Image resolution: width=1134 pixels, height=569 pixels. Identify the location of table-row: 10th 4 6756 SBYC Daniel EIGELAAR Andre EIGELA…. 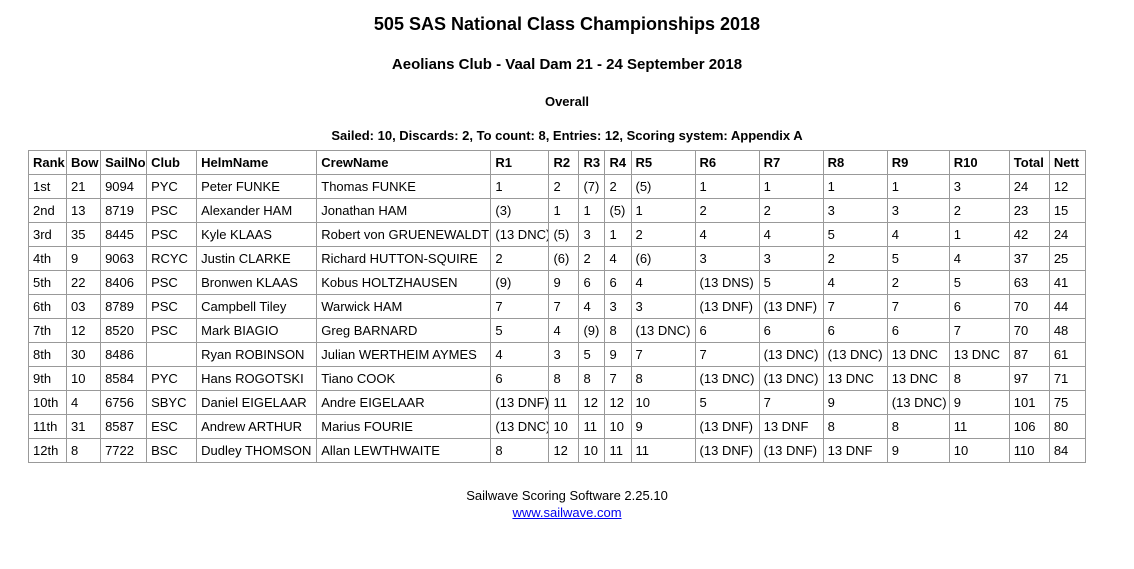
(557, 402).